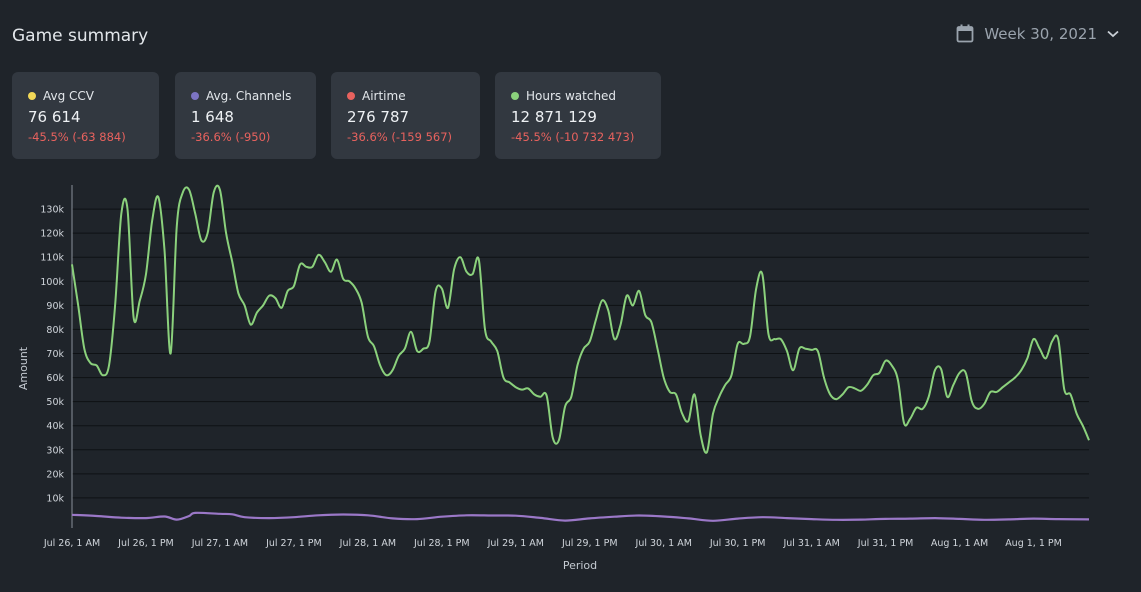  Describe the element at coordinates (580, 565) in the screenshot. I see `x-axis-label: Period` at that location.